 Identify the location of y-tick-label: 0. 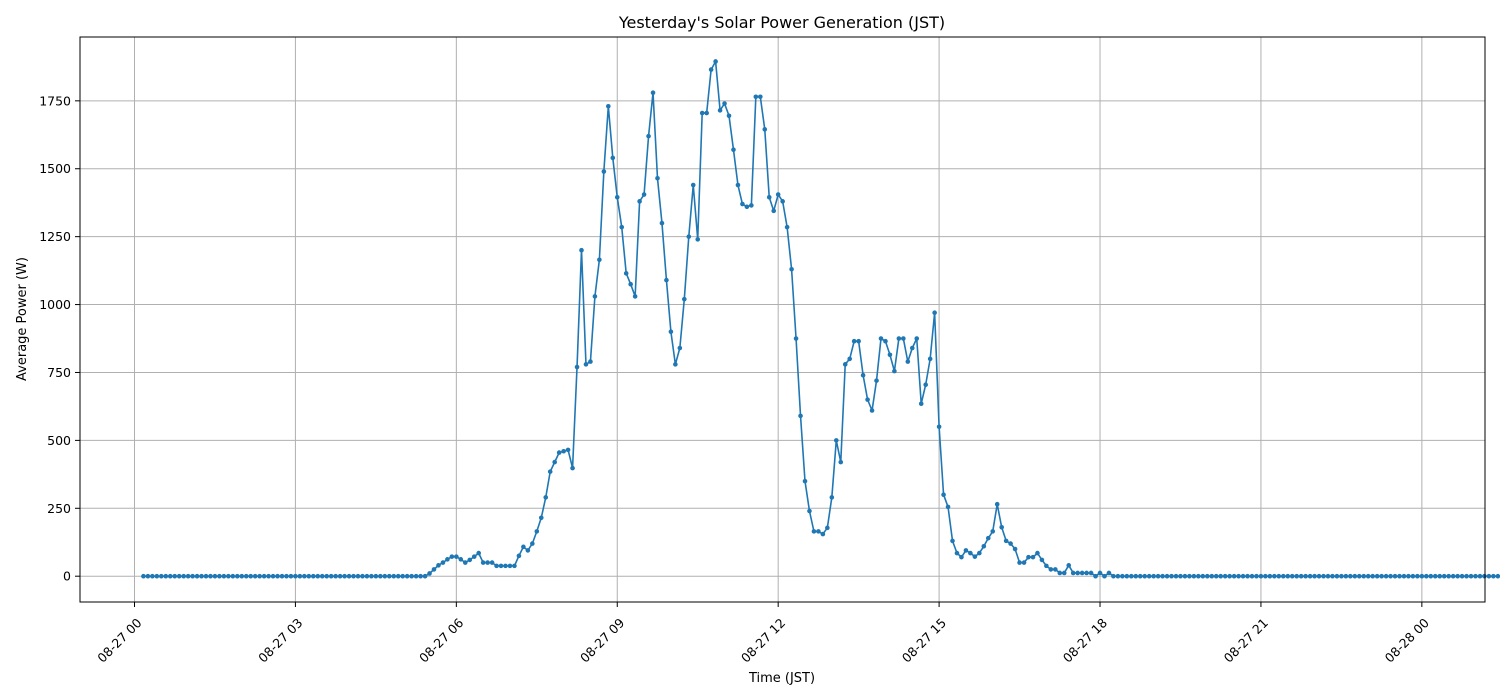
(67, 576).